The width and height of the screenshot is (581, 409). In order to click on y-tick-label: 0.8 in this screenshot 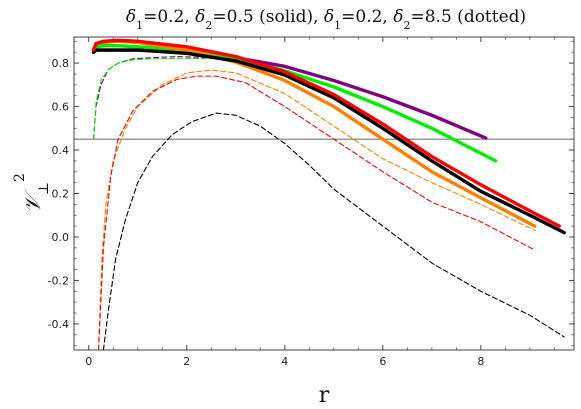, I will do `click(61, 63)`.